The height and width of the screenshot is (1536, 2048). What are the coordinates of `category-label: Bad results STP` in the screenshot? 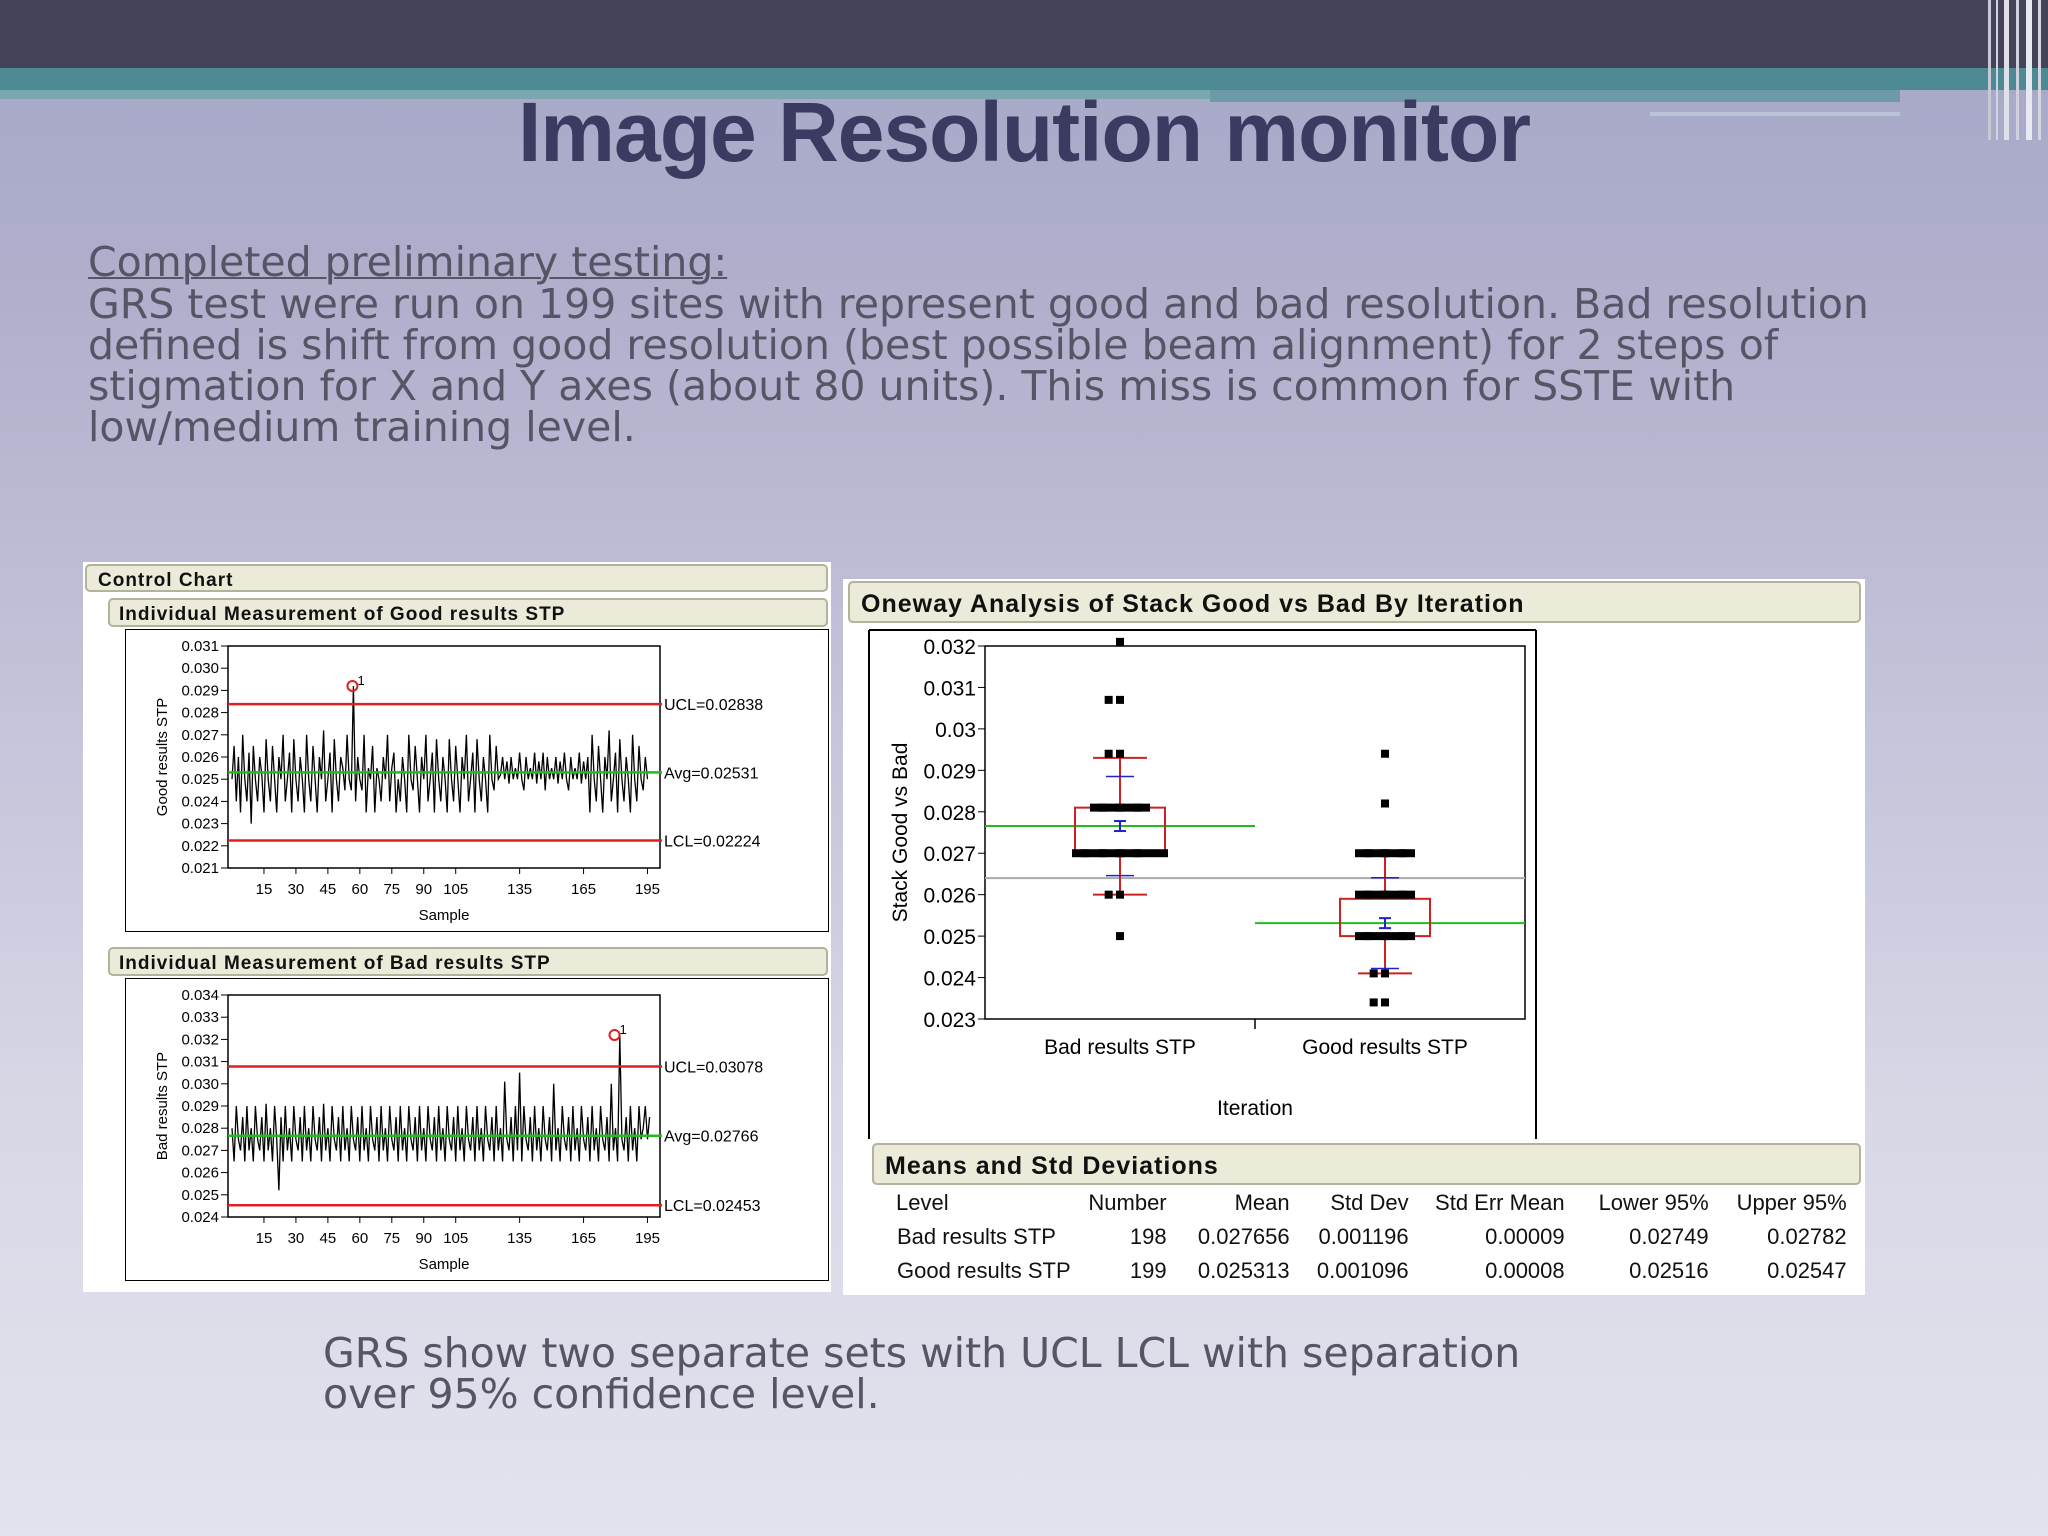 It's located at (1120, 1047).